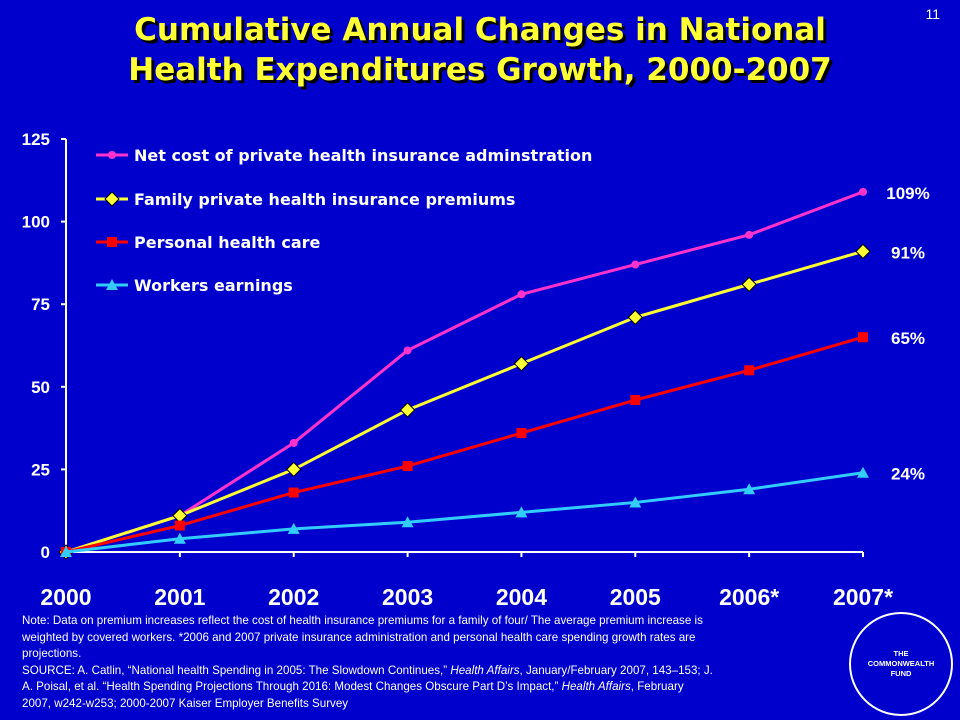 The image size is (960, 720). I want to click on y-tick-label: 25, so click(40, 469).